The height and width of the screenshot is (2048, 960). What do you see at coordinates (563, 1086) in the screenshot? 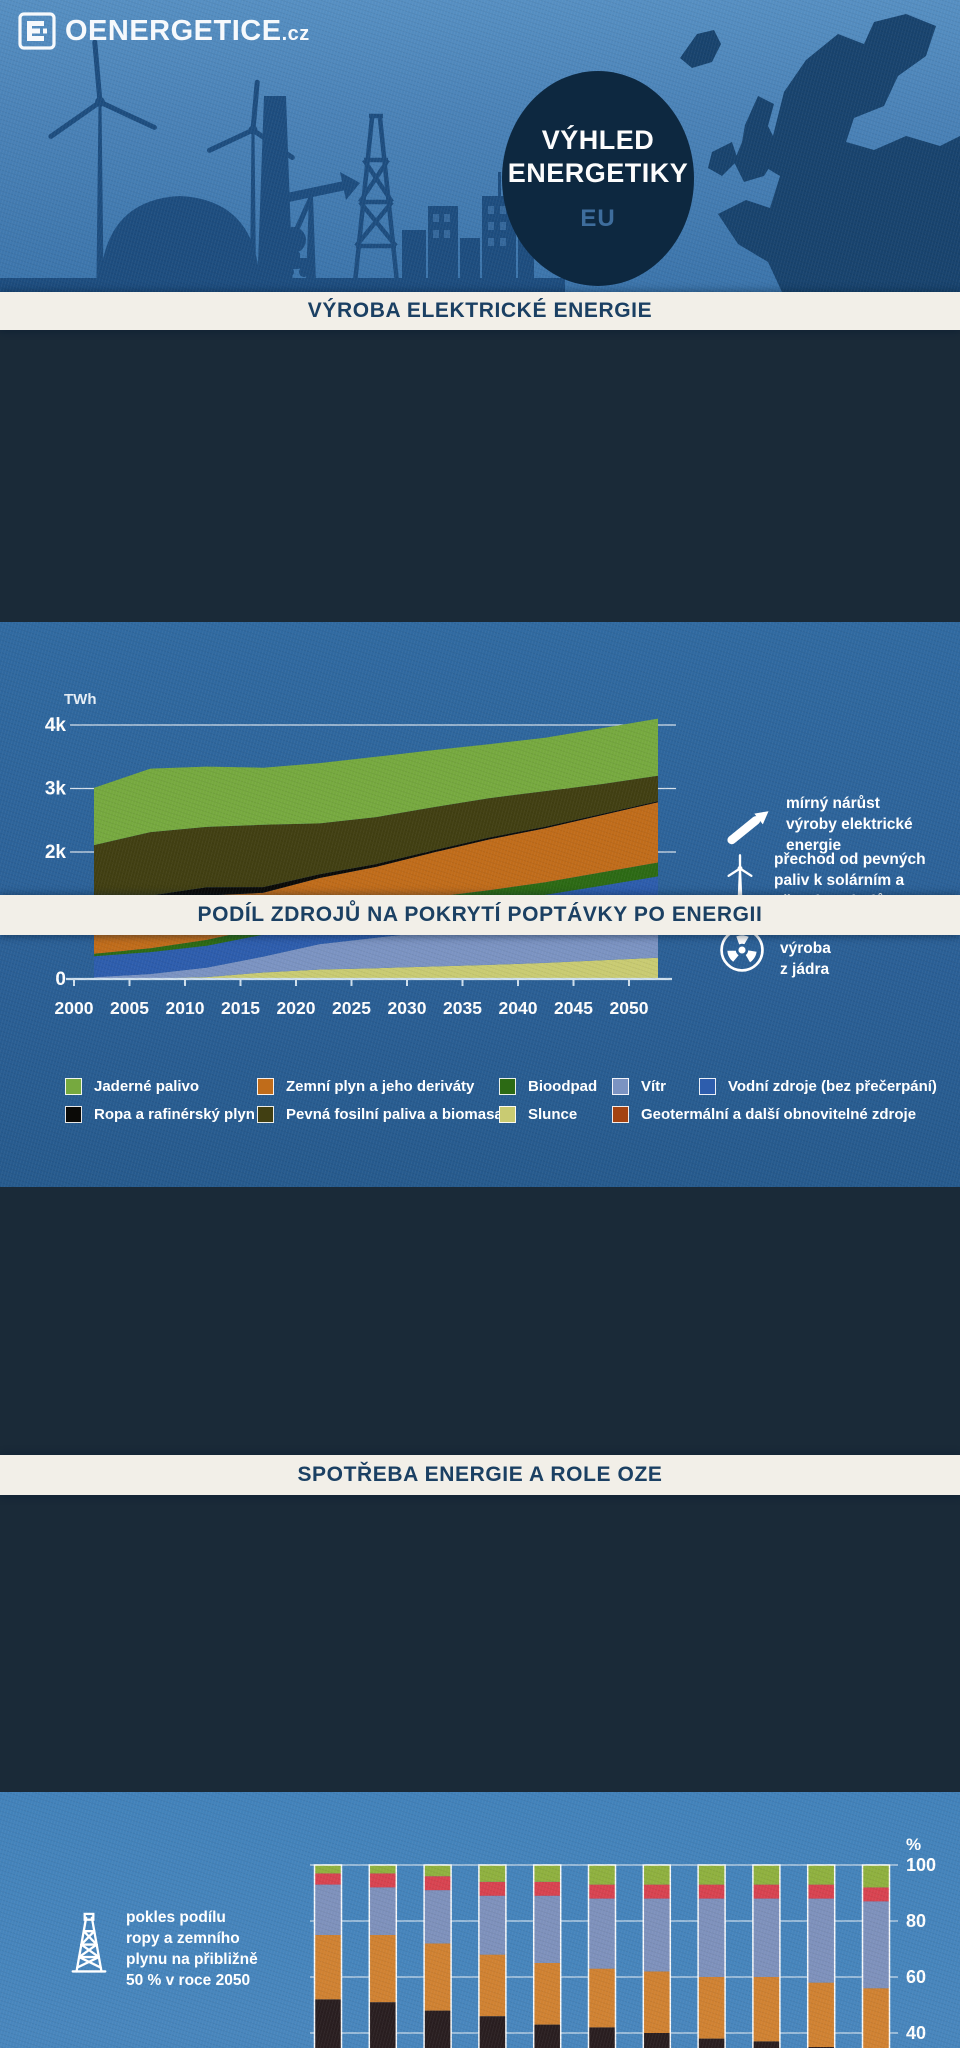
I see `legend-label: Bioodpad` at bounding box center [563, 1086].